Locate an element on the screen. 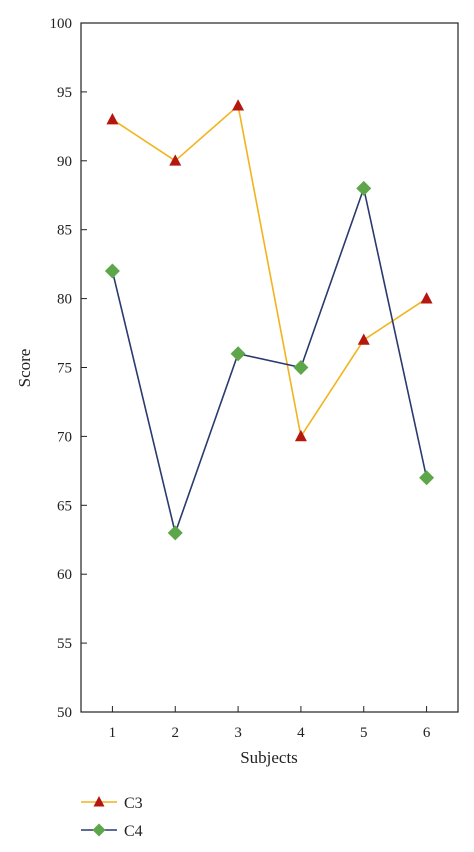 This screenshot has height=852, width=474. y-tick-label: 70 is located at coordinates (64, 437).